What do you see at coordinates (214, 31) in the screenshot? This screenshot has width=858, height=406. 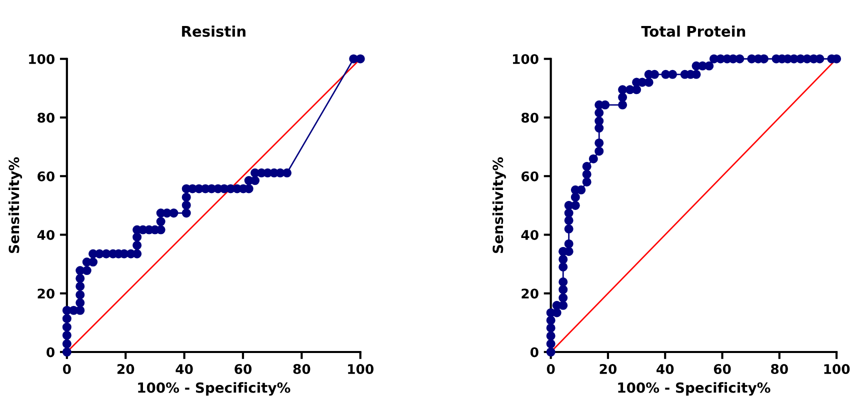 I see `chart-title: Resistin` at bounding box center [214, 31].